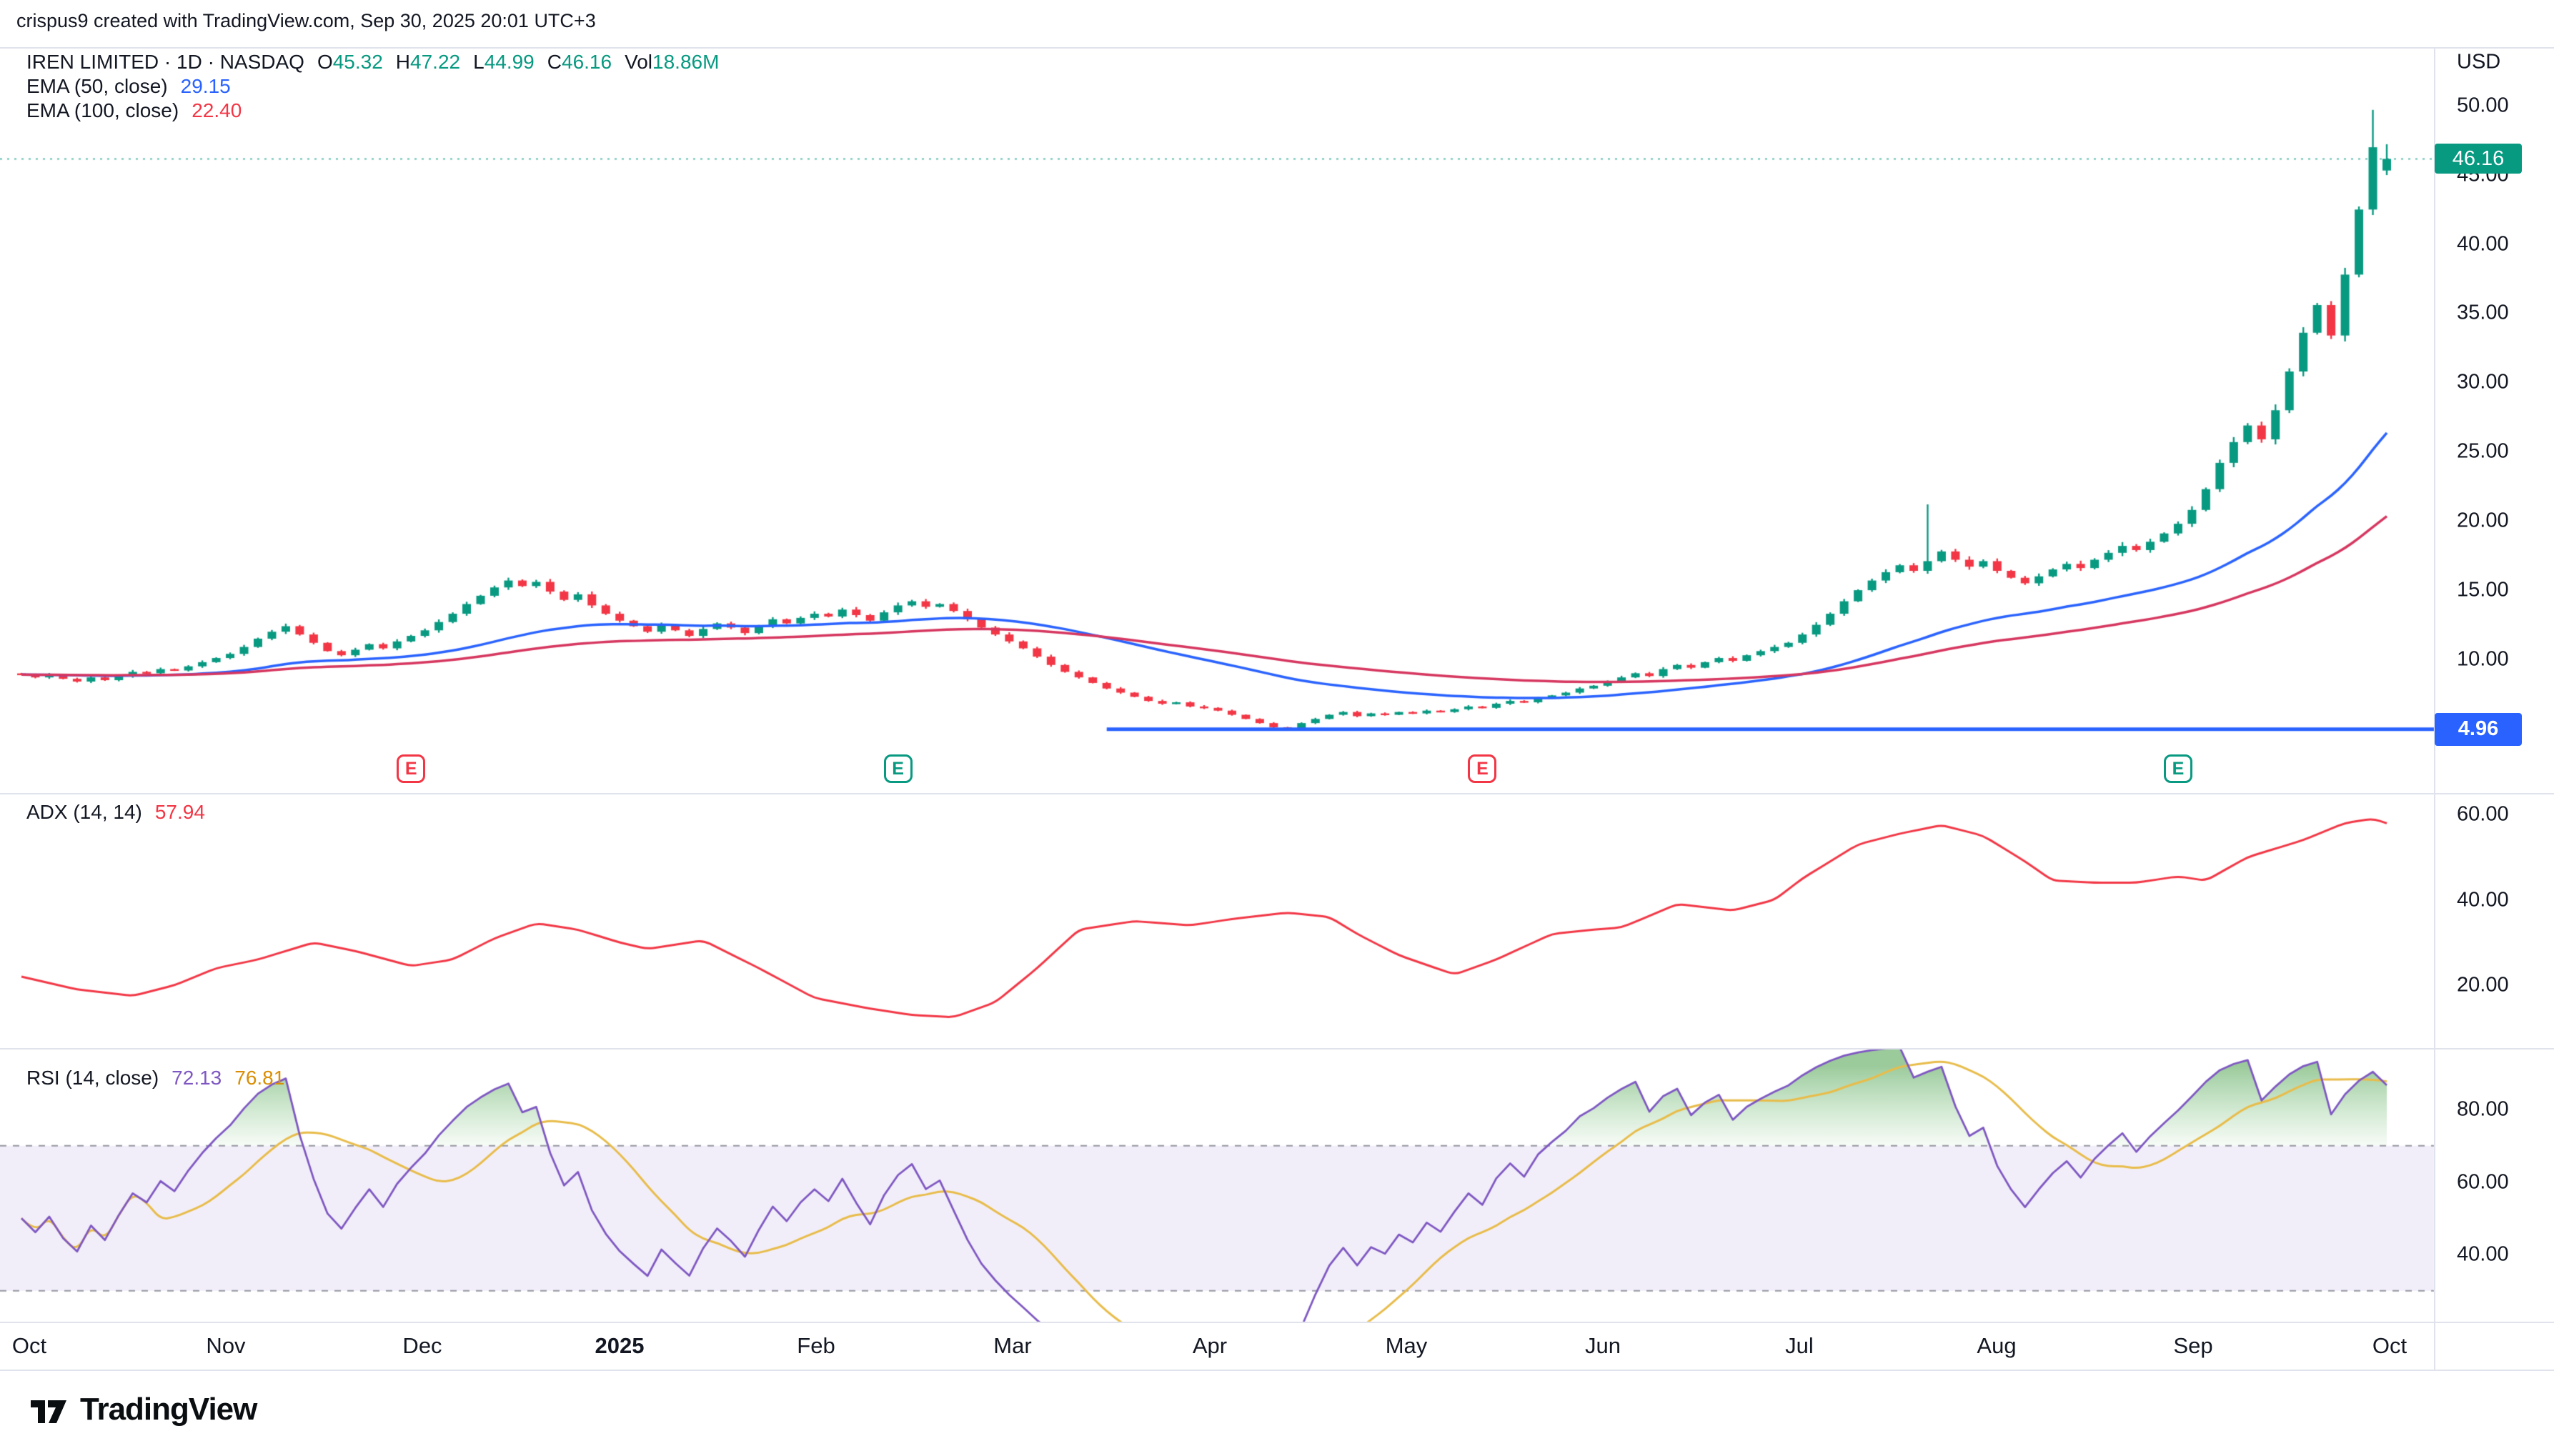 This screenshot has width=2554, height=1456. Describe the element at coordinates (2483, 105) in the screenshot. I see `price-tick: 50.00` at that location.